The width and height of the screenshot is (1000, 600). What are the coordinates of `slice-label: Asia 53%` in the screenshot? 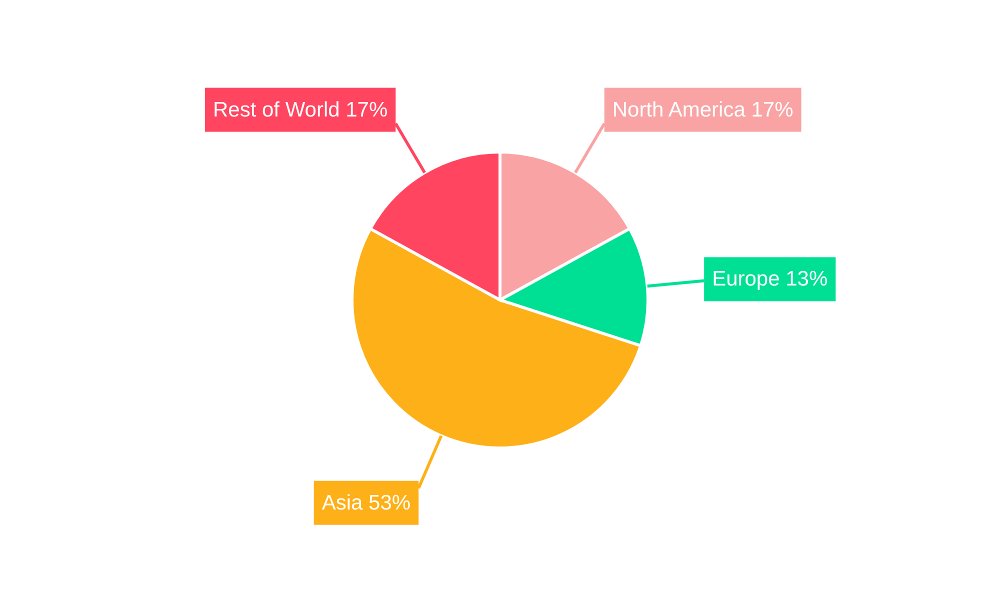 It's located at (366, 502).